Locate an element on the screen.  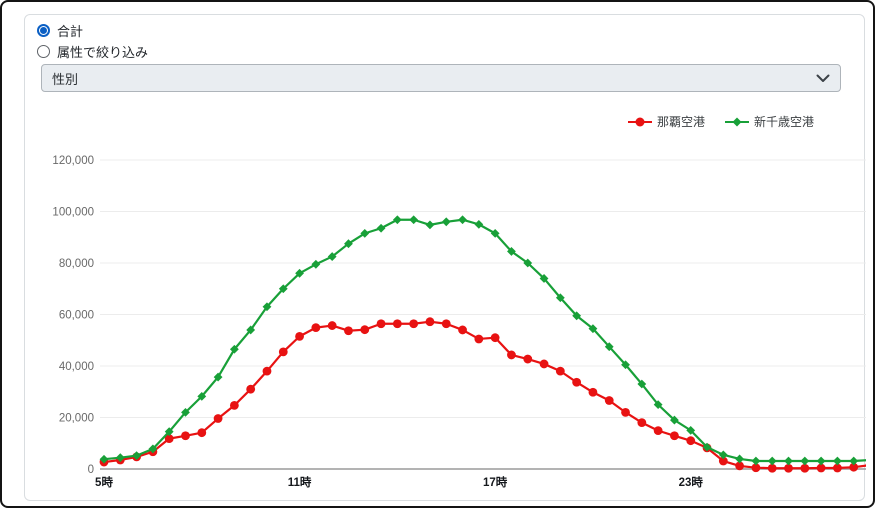
attribute-select: 性別 is located at coordinates (441, 78).